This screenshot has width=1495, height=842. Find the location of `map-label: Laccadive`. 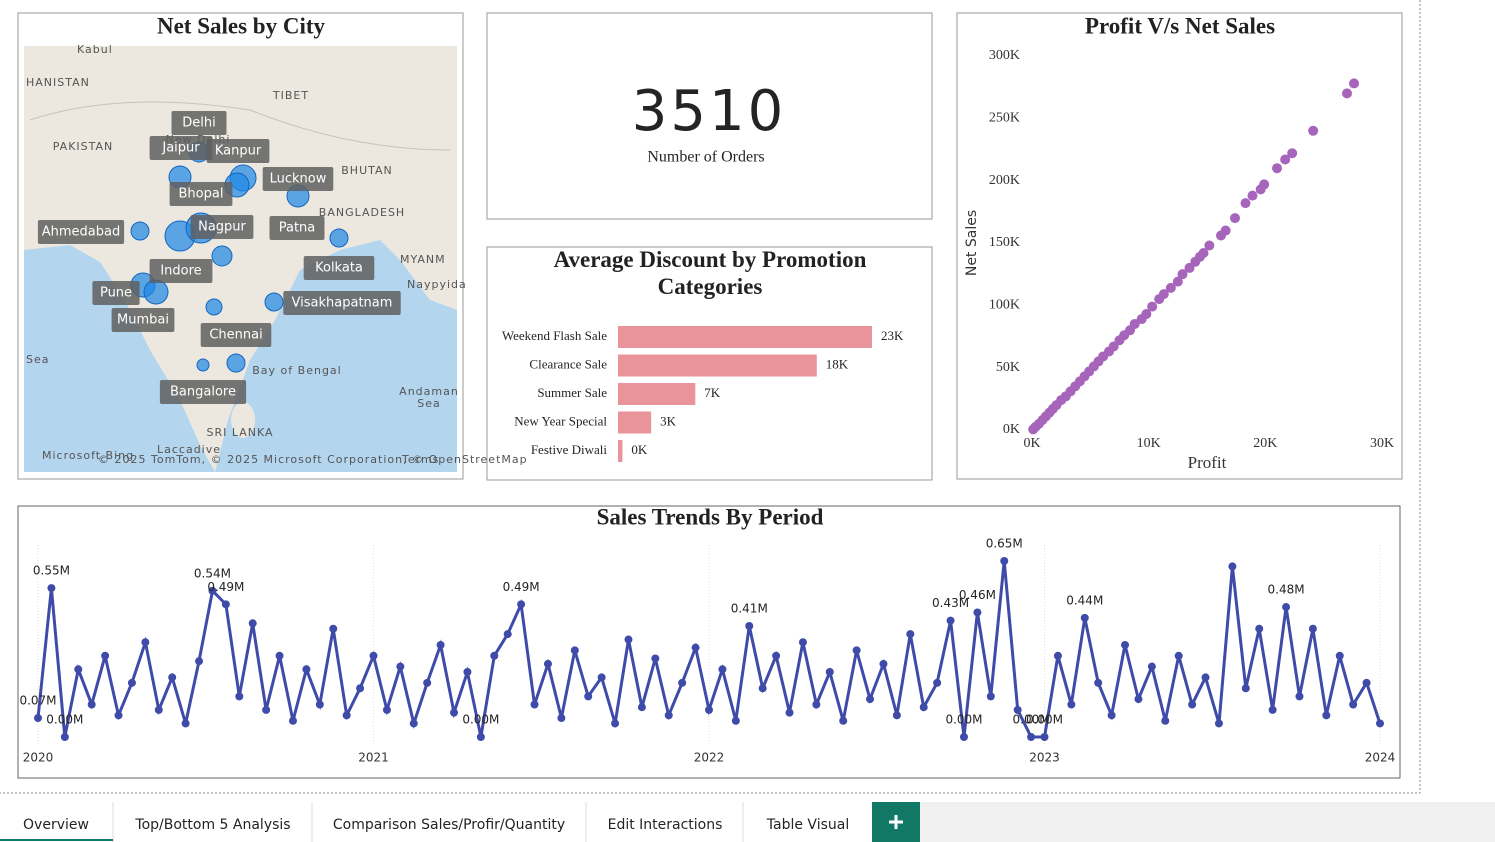

map-label: Laccadive is located at coordinates (189, 449).